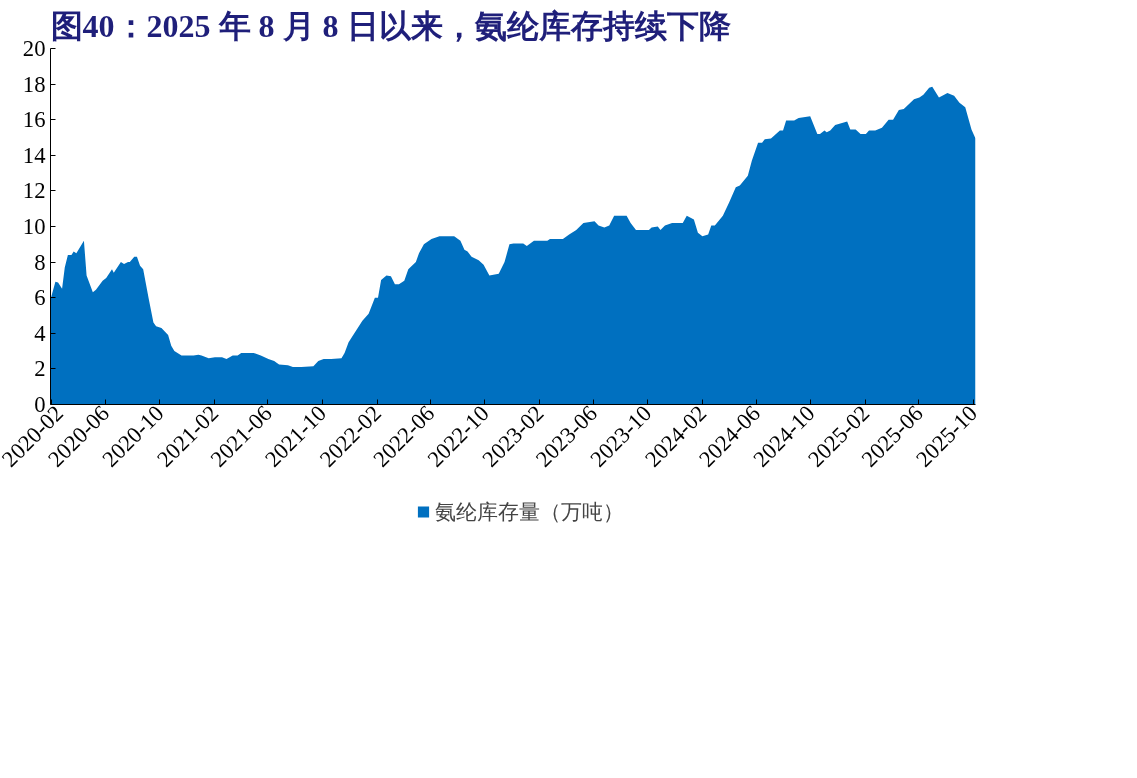 The image size is (1137, 778). I want to click on y-tick-label: 4, so click(40, 333).